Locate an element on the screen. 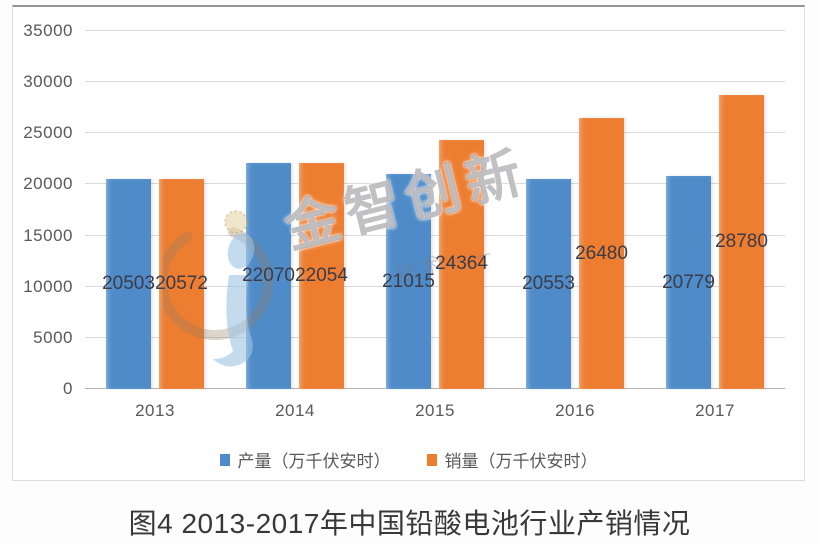 The image size is (819, 544). bar-value-label: 22070 is located at coordinates (268, 276).